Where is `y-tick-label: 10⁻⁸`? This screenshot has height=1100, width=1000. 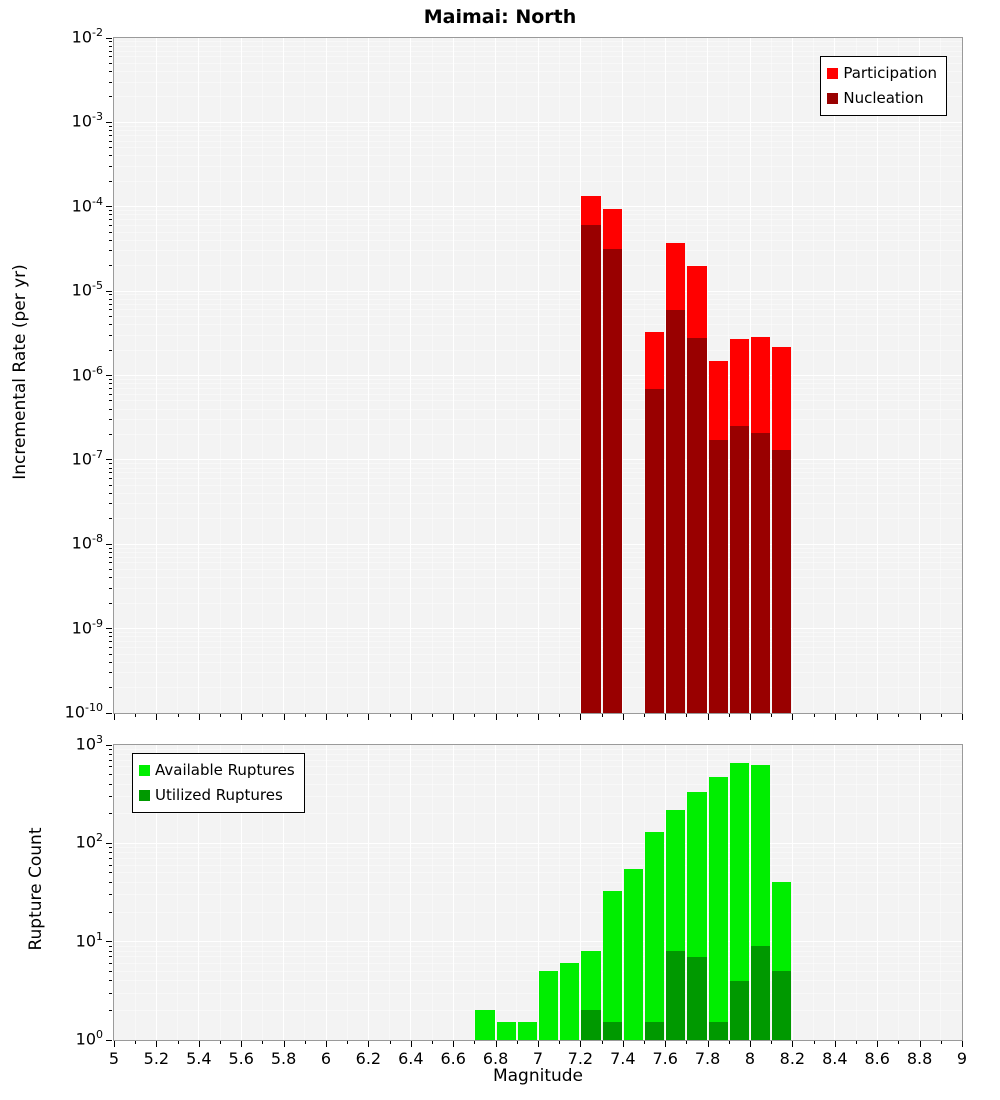
y-tick-label: 10⁻⁸ is located at coordinates (87, 542).